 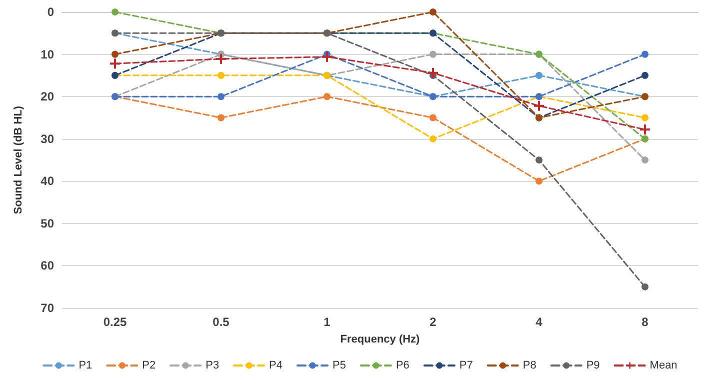 I want to click on y-tick-label: 40, so click(x=47, y=181).